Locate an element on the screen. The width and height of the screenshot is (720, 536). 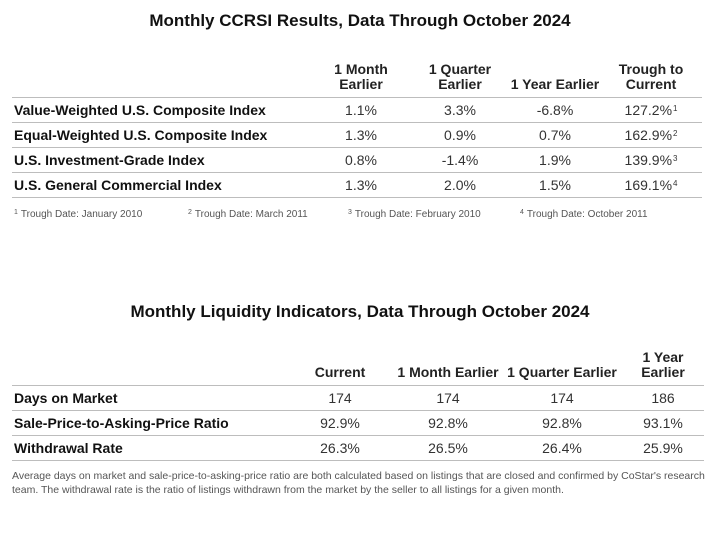
ccrsi-header-1-year: 1 Year Earlier is located at coordinates (555, 83).